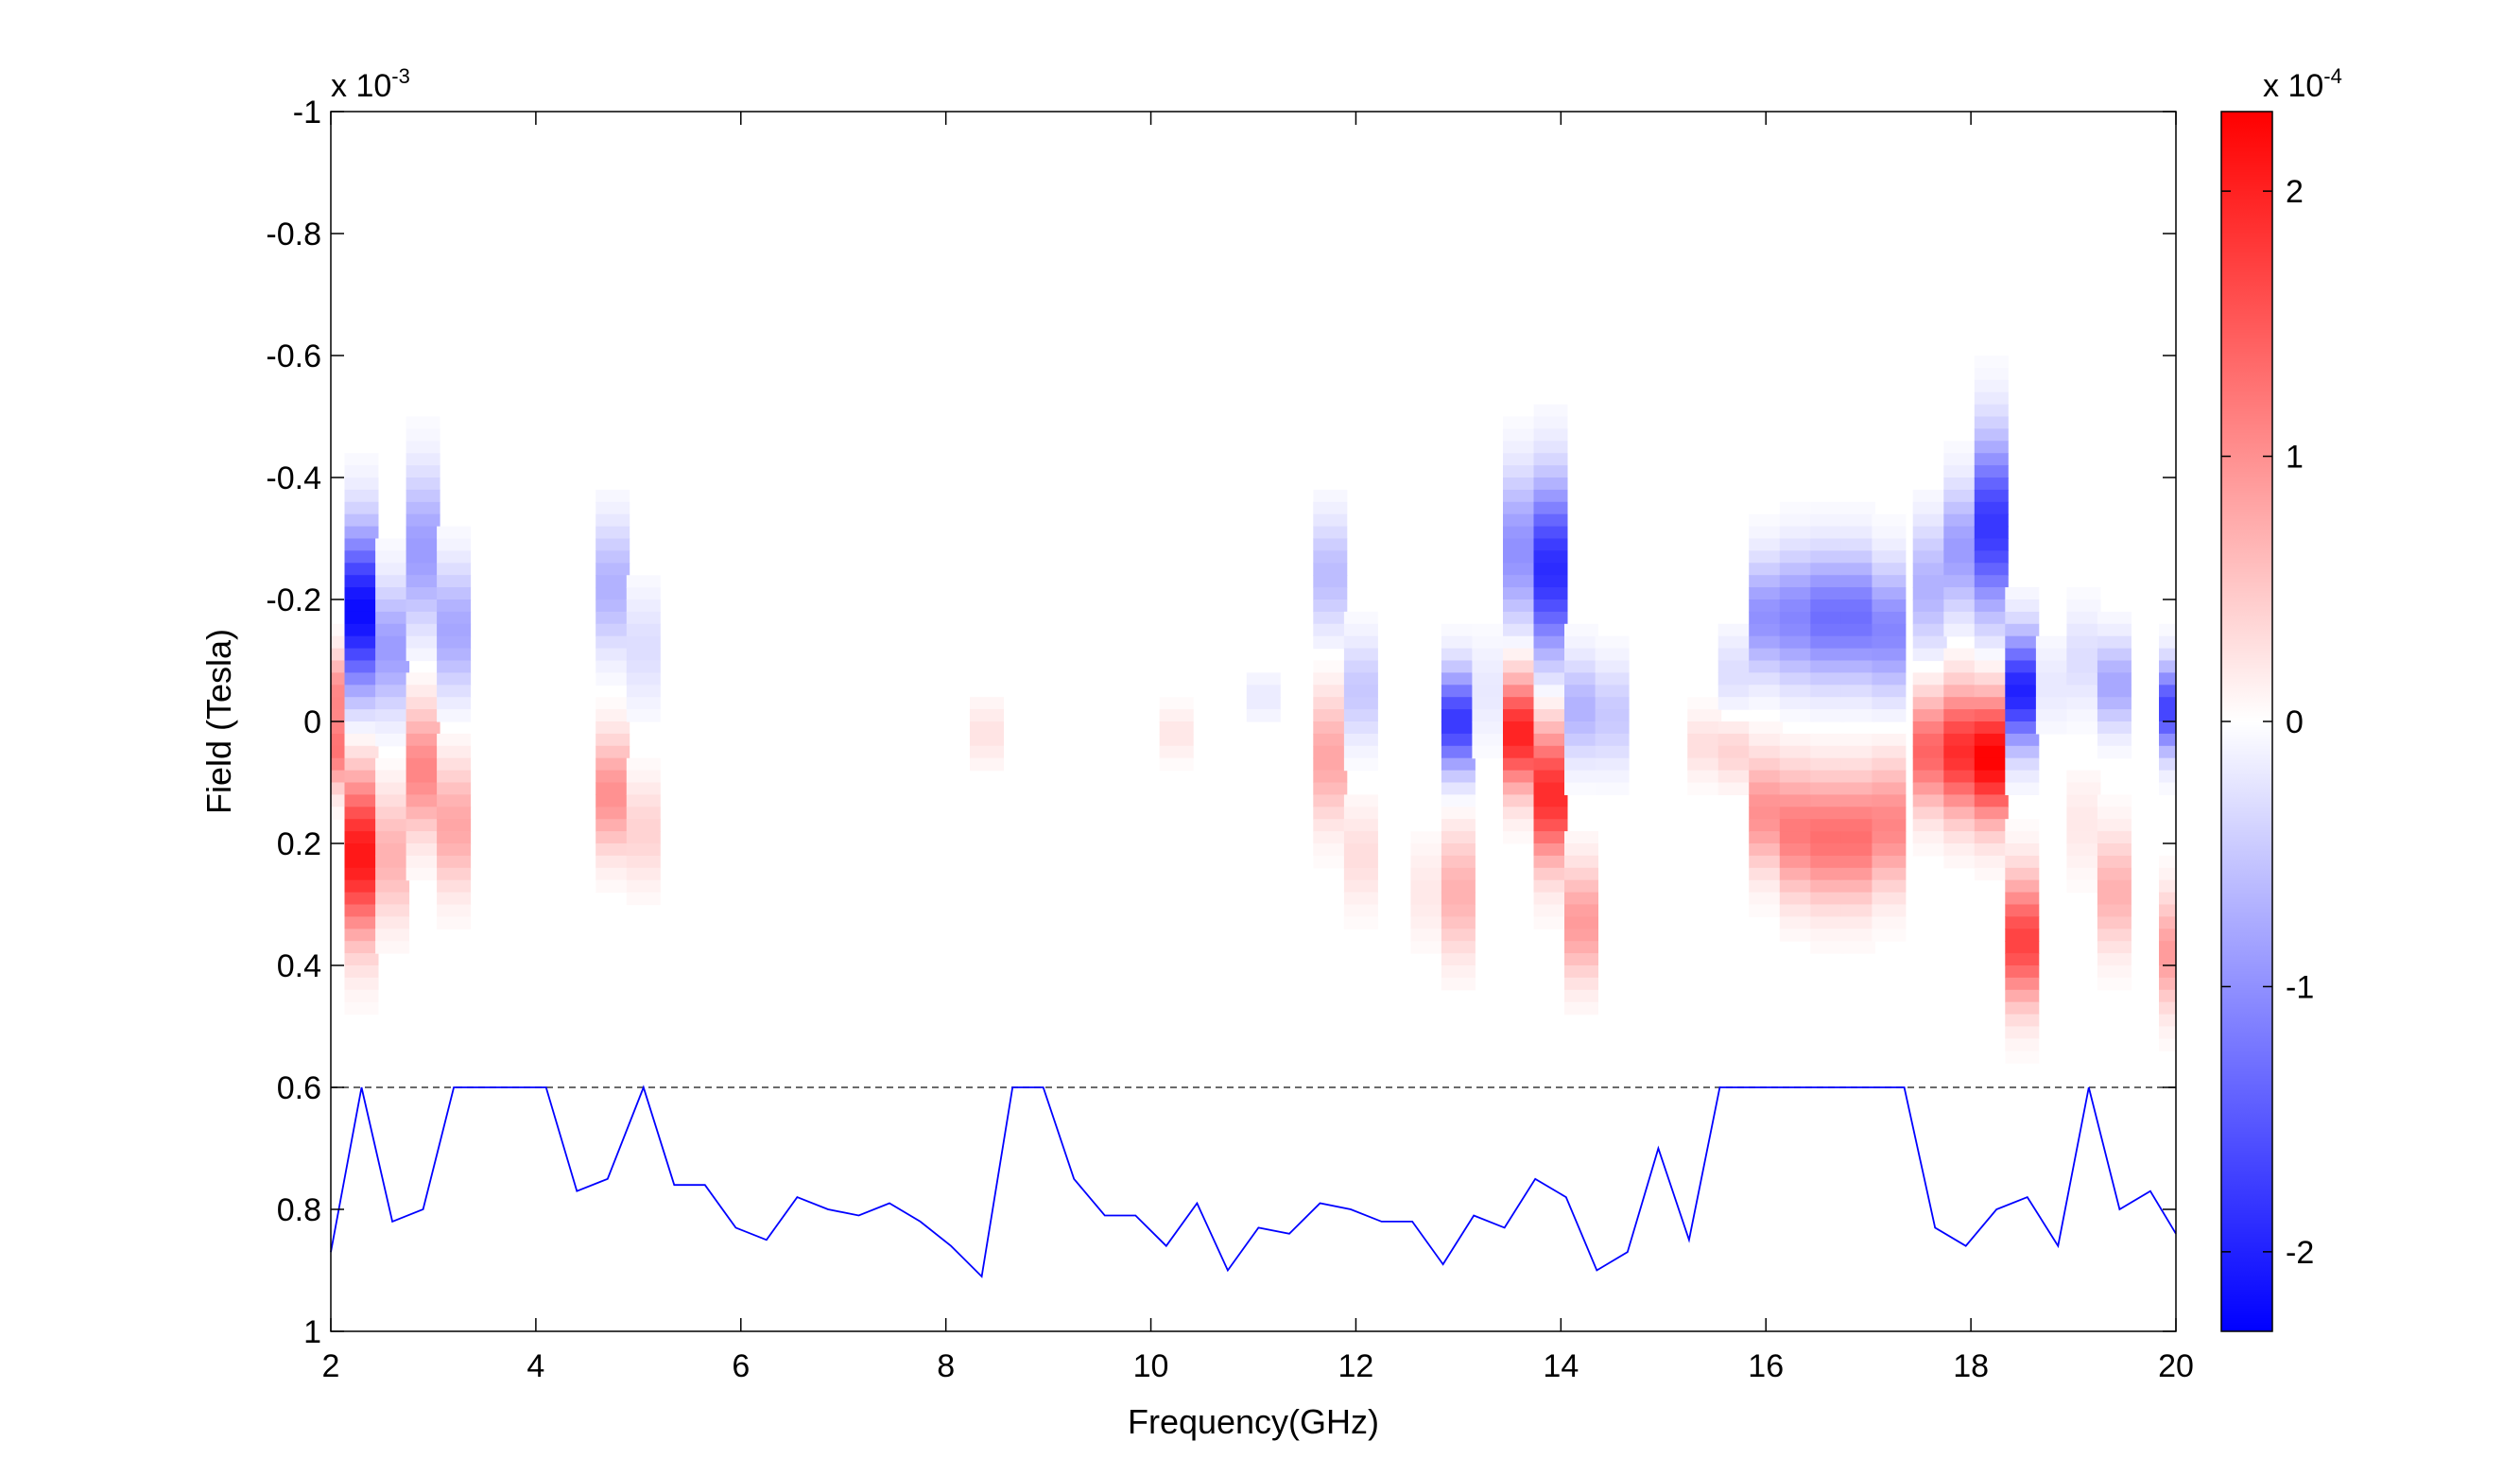  I want to click on y-tick-label: 0.2, so click(299, 844).